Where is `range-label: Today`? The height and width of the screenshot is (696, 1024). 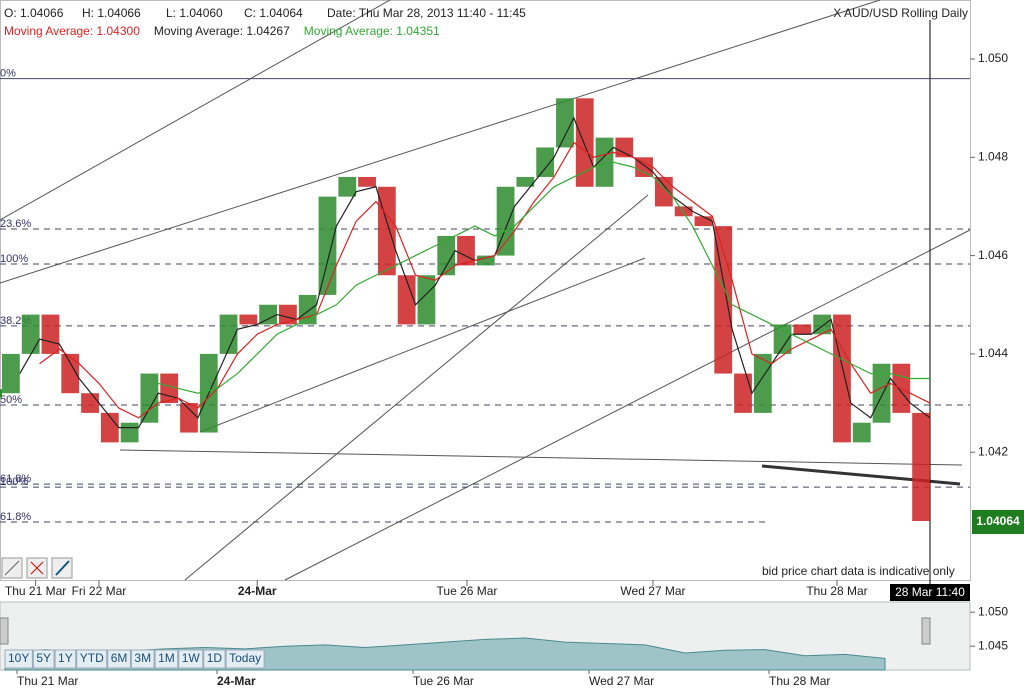 range-label: Today is located at coordinates (245, 658).